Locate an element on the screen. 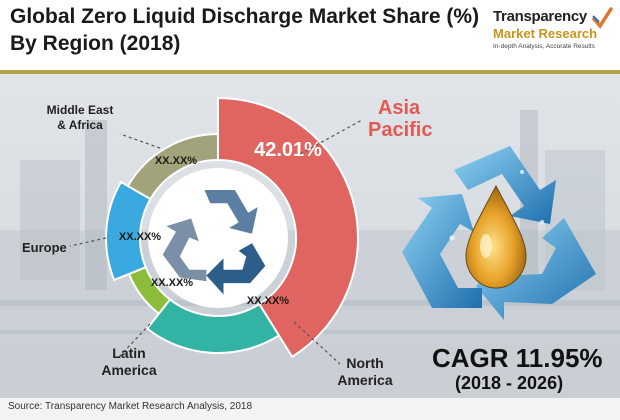 This screenshot has height=420, width=620. value-label-europe: XX.XX% is located at coordinates (140, 237).